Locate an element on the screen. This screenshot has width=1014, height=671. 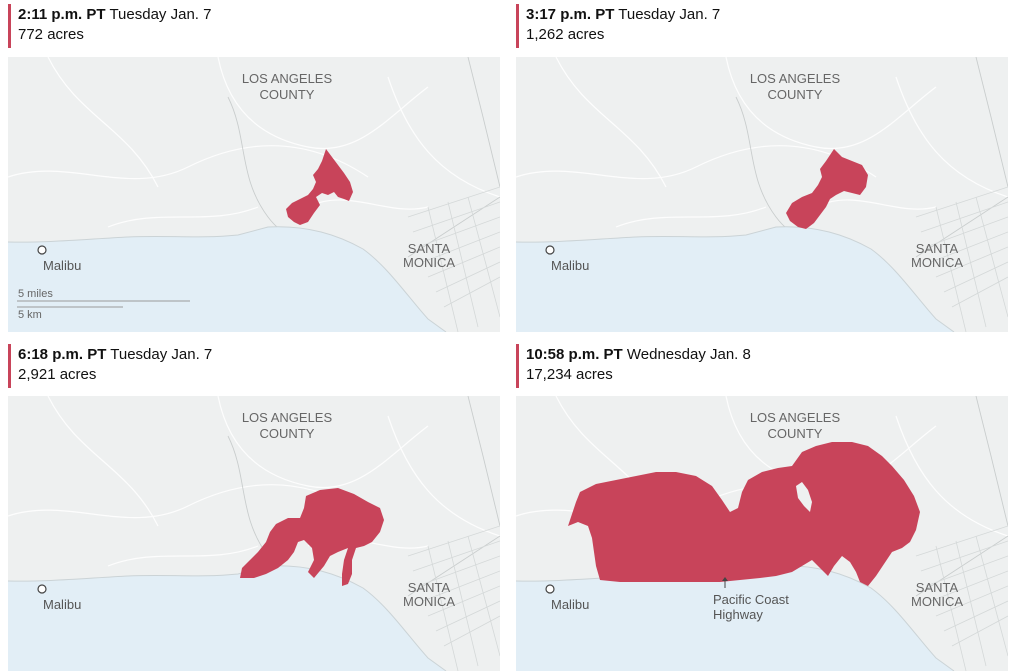
scale-km-label: 5 km is located at coordinates (30, 315).